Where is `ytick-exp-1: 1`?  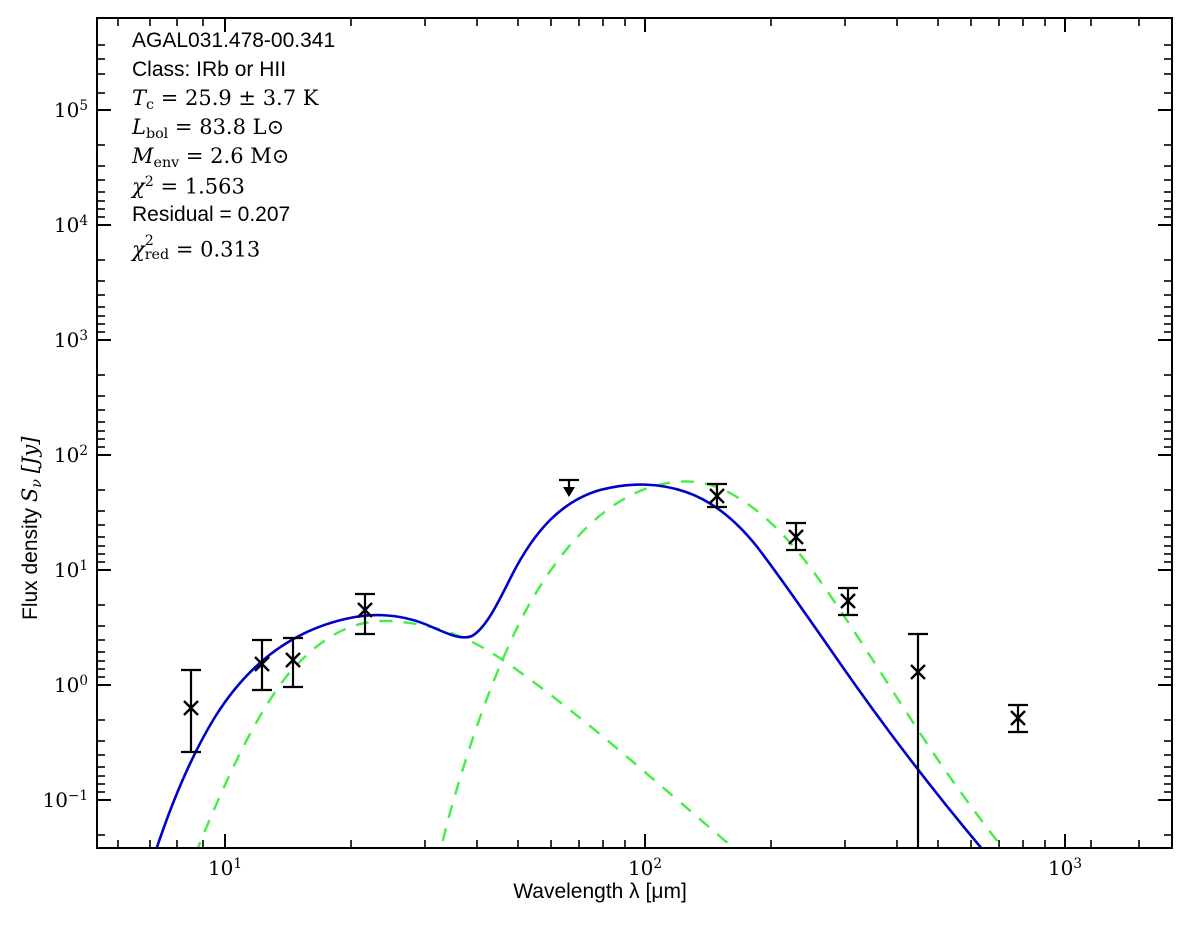
ytick-exp-1: 1 is located at coordinates (83, 565).